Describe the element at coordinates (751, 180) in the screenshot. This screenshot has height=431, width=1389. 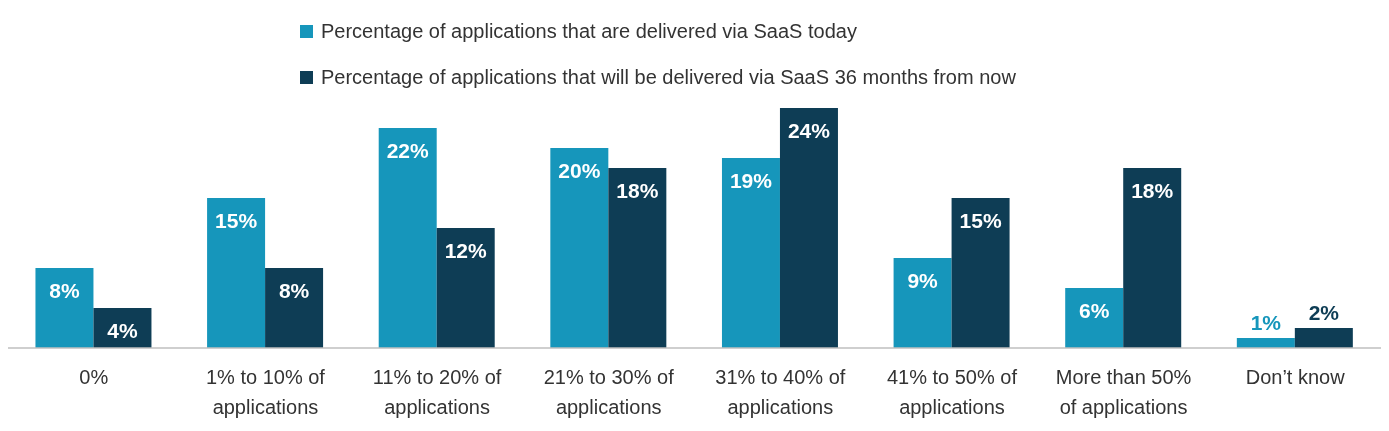
I see `data-label: 19%` at that location.